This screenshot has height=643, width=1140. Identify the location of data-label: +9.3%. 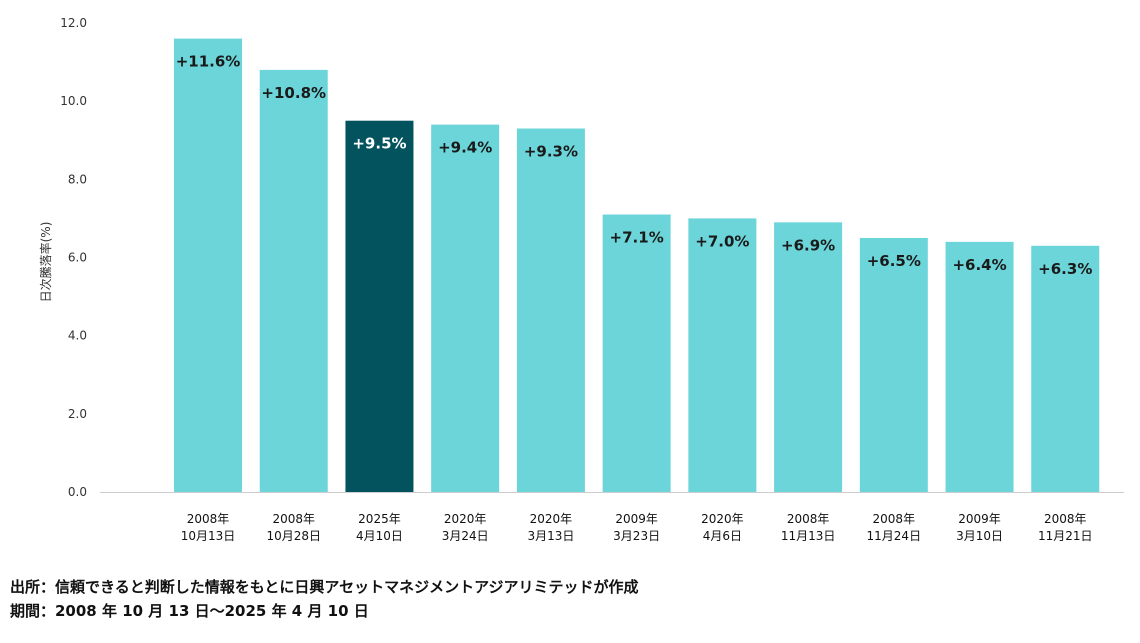
(551, 152).